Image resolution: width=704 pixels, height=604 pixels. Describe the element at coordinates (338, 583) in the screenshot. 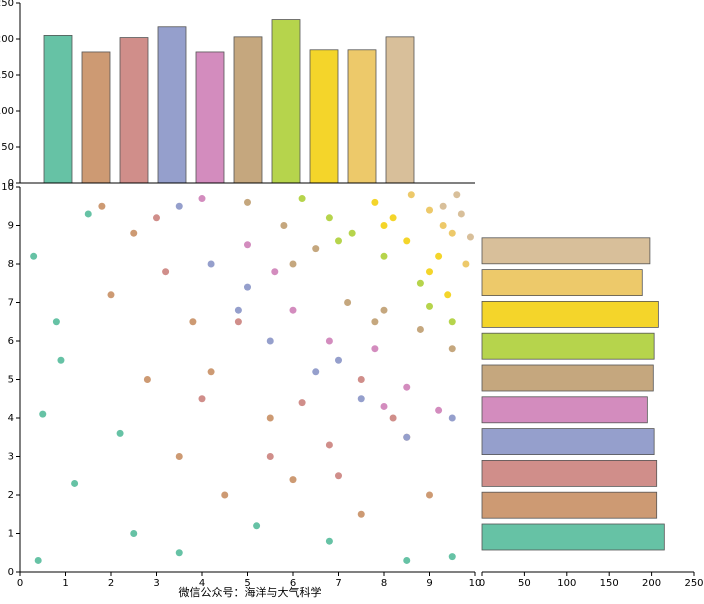

I see `x-tick-label: 7` at that location.